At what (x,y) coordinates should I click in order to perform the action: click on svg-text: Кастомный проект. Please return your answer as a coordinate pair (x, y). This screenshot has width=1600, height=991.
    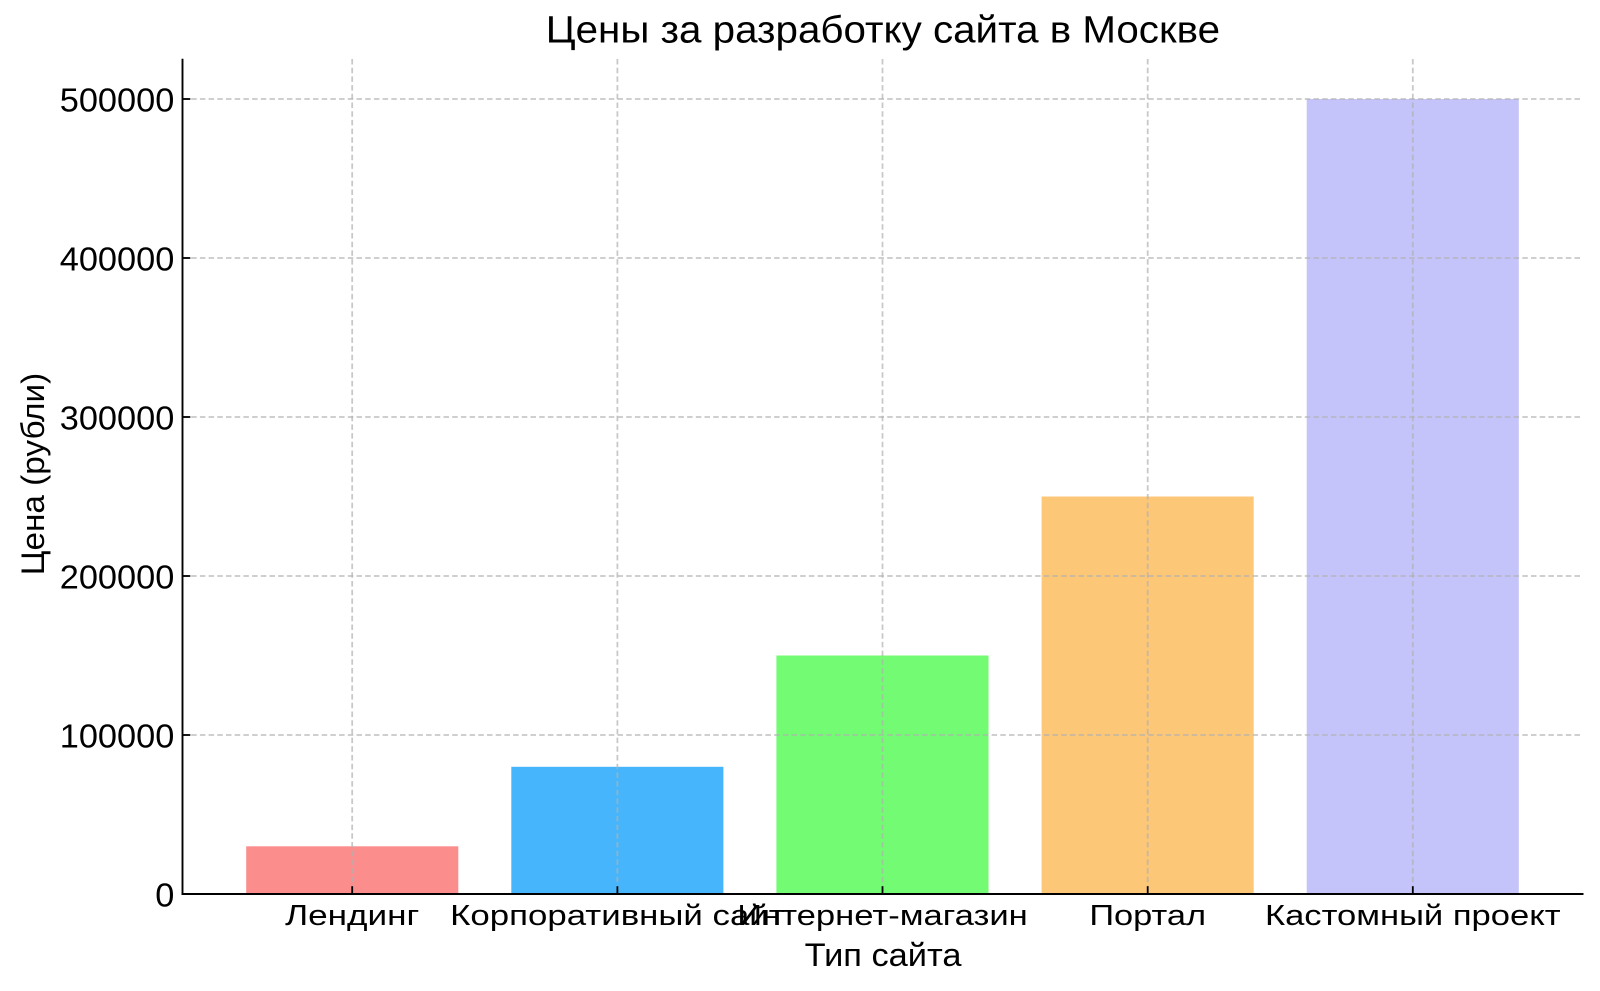
    Looking at the image, I should click on (1413, 915).